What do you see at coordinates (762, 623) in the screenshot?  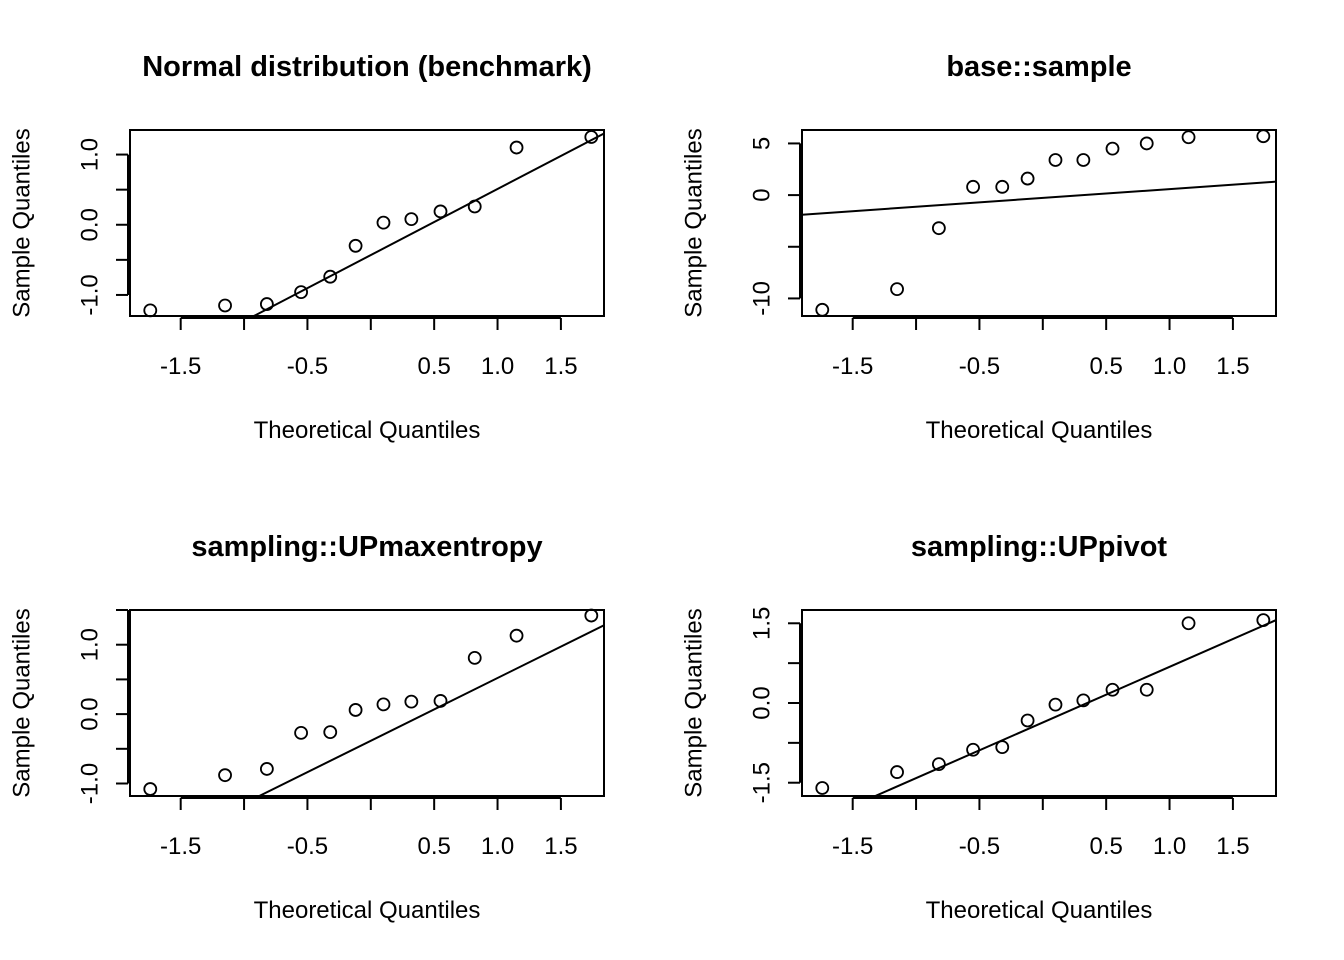 I see `y-tick-label: 1.5` at bounding box center [762, 623].